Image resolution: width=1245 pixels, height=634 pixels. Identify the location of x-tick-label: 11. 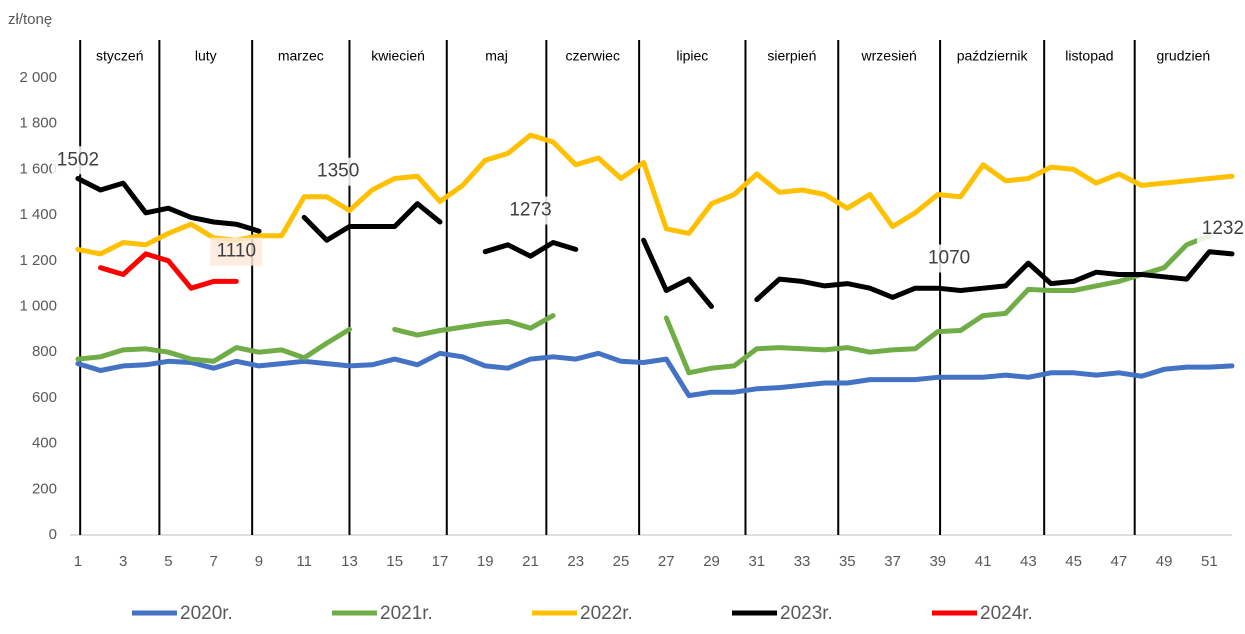
(304, 561).